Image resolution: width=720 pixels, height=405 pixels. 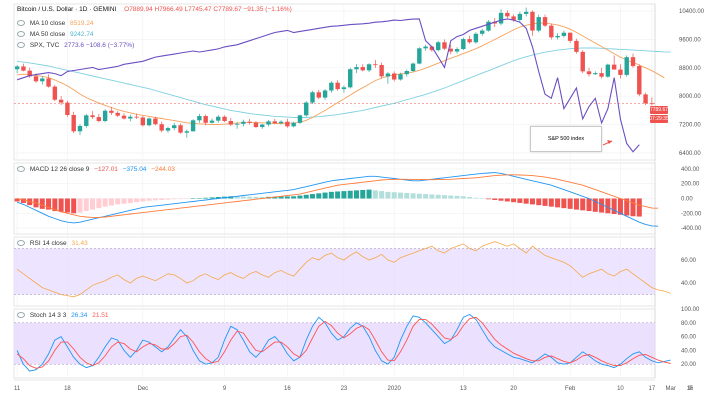 I want to click on stoch-d-line, so click(x=343, y=342).